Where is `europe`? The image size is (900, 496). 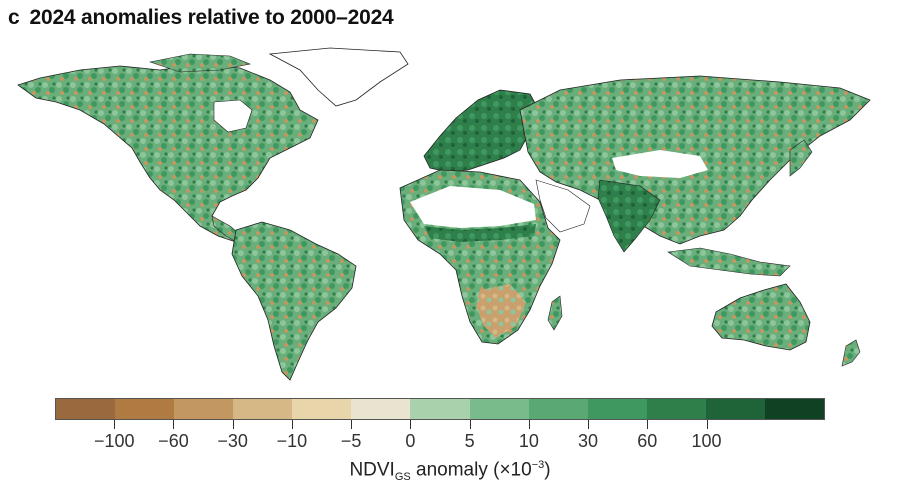 europe is located at coordinates (482, 131).